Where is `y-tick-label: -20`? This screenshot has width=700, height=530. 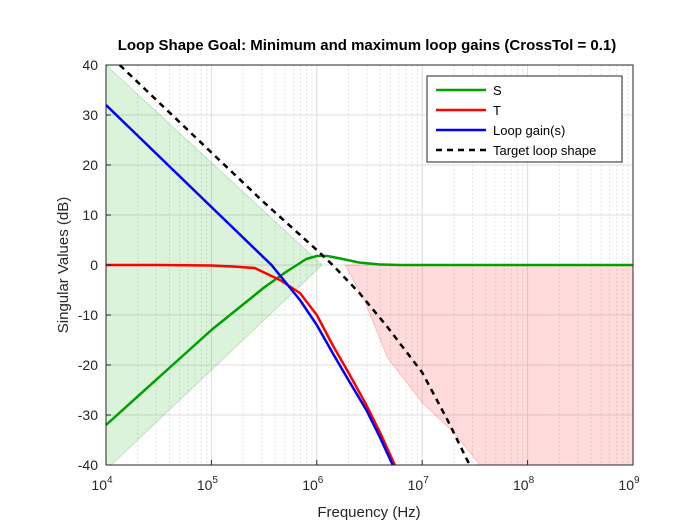
y-tick-label: -20 is located at coordinates (88, 365).